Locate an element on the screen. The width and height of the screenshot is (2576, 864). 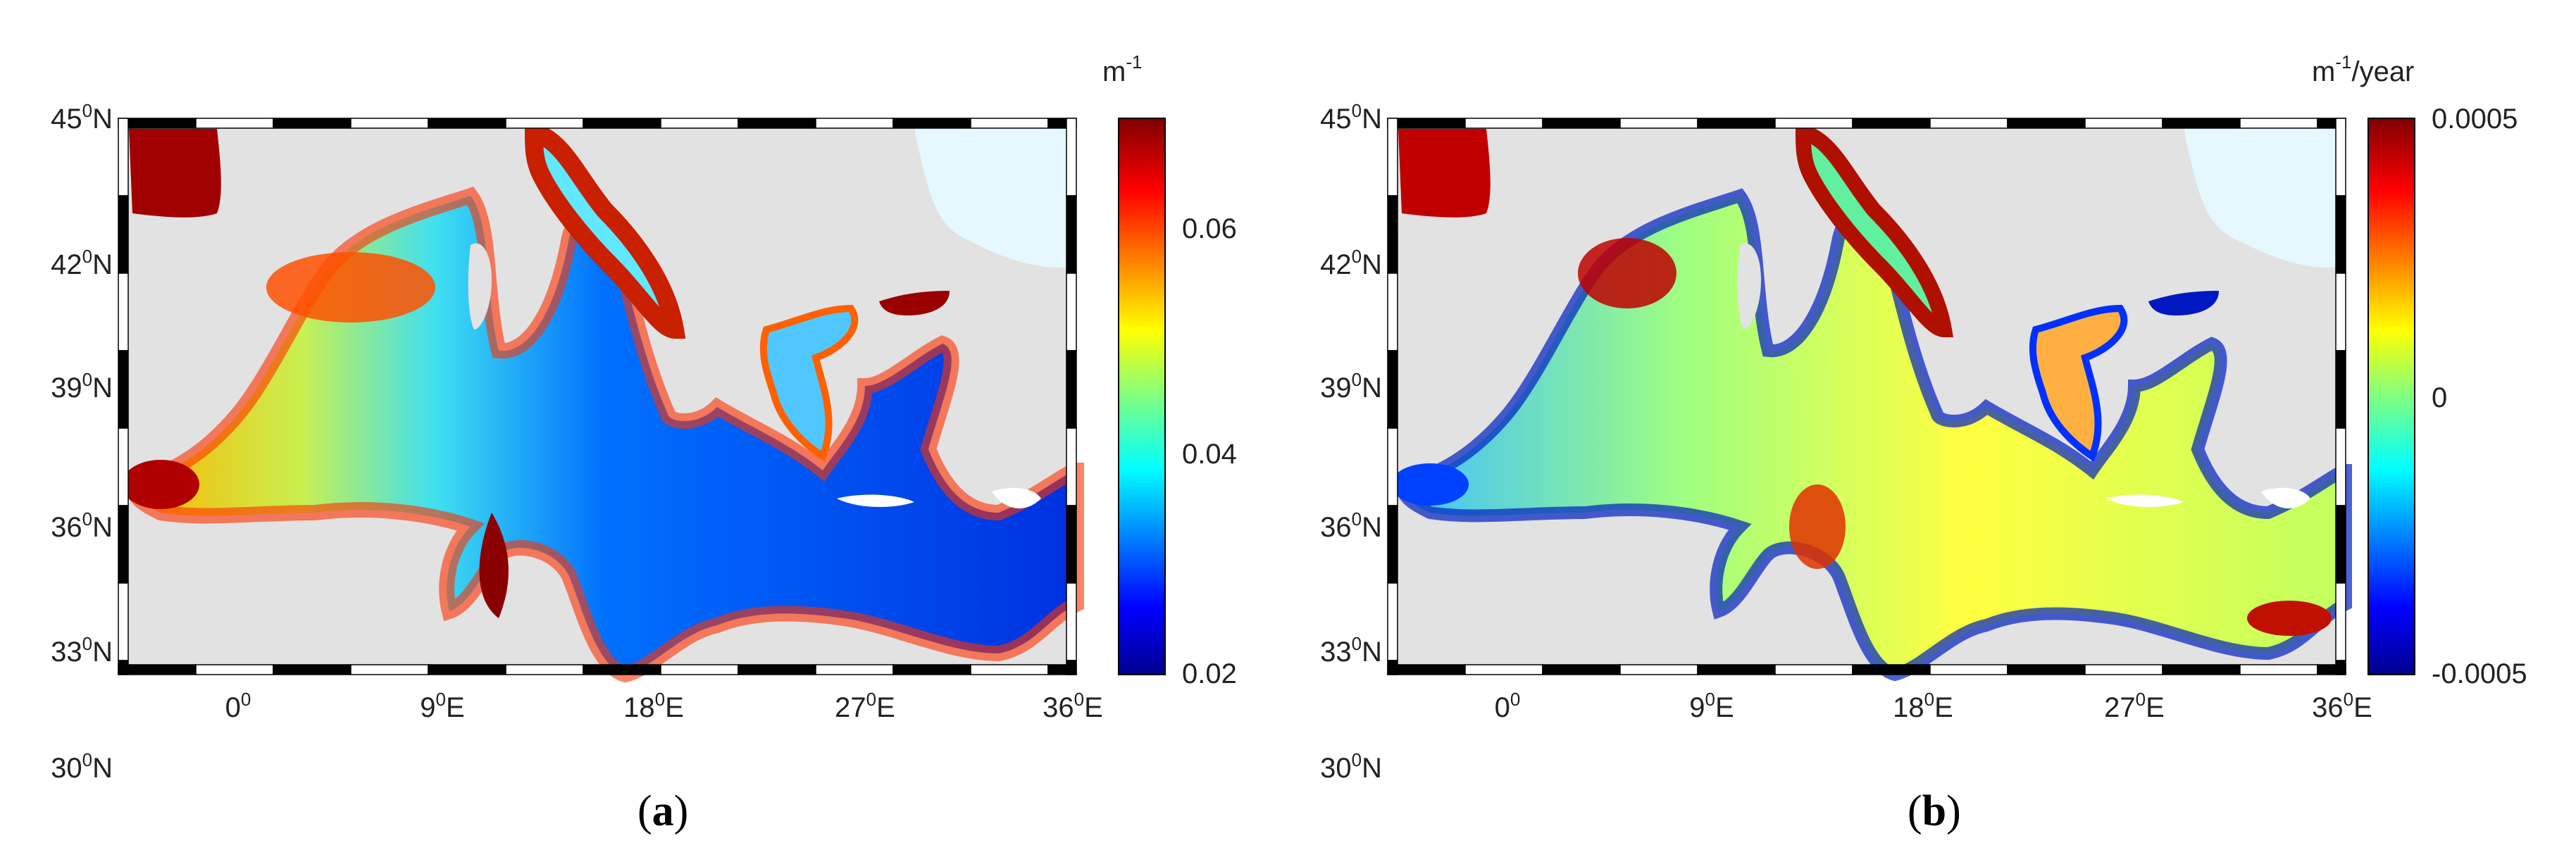
colorbar-tick-b: -0.0005 is located at coordinates (2479, 673).